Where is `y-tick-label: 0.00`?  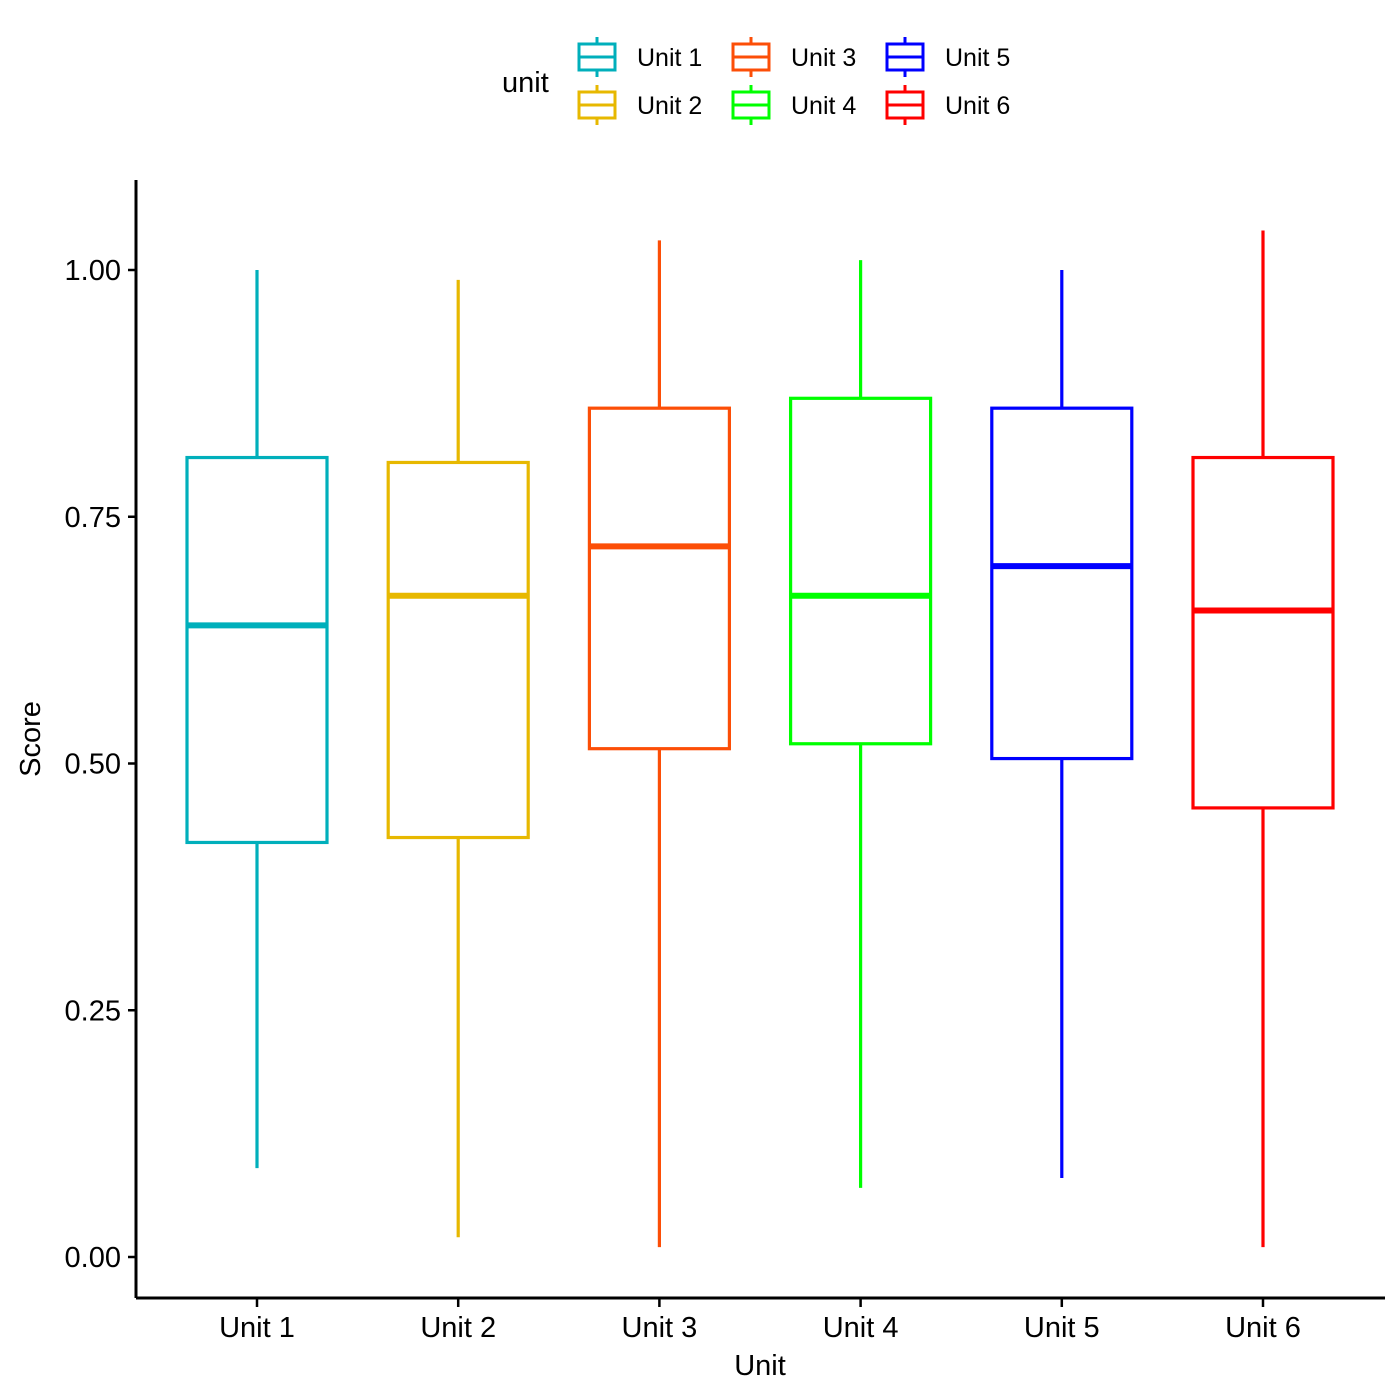
y-tick-label: 0.00 is located at coordinates (93, 1258).